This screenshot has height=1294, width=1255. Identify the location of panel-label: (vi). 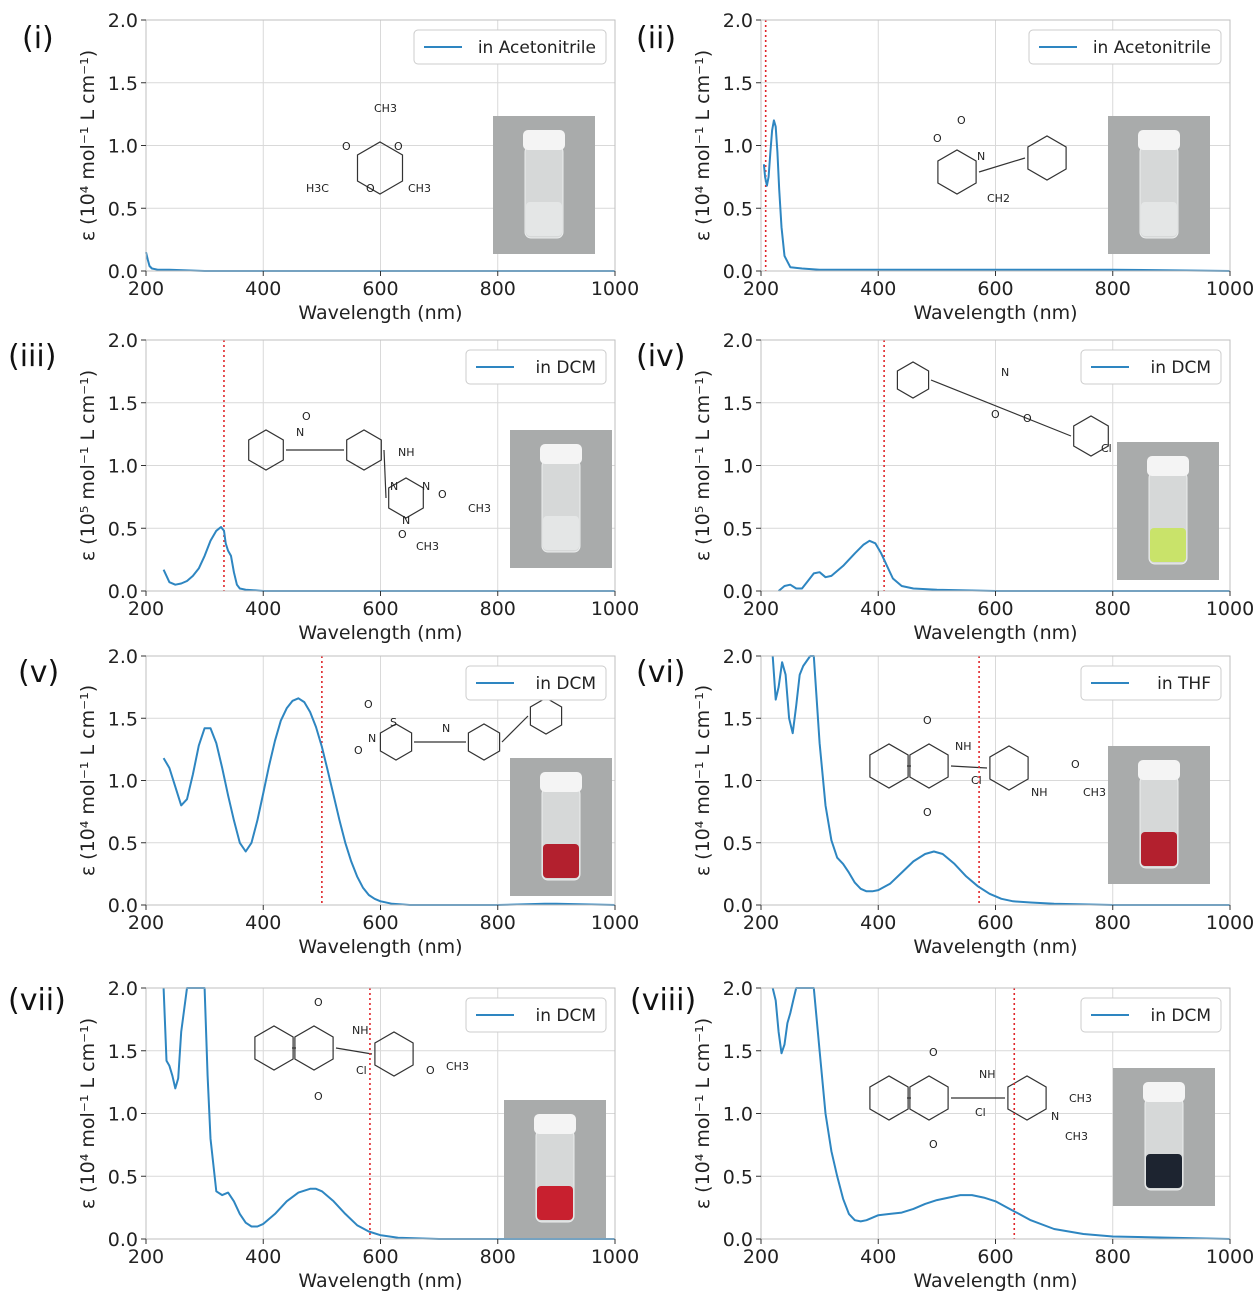
(661, 672).